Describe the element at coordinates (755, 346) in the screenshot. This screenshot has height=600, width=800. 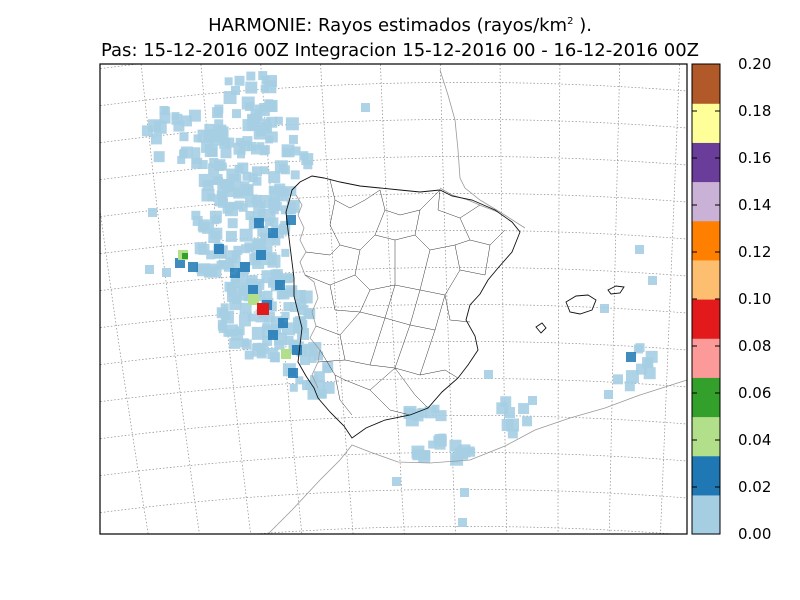
I see `colorbar-tick-label: 0.08` at that location.